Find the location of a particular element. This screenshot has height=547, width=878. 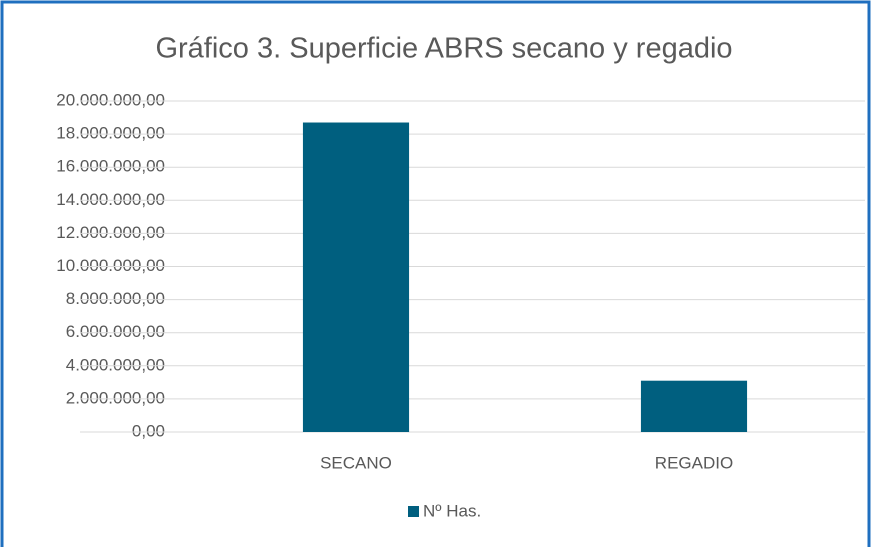

y-tick-label: 0,00 is located at coordinates (148, 430).